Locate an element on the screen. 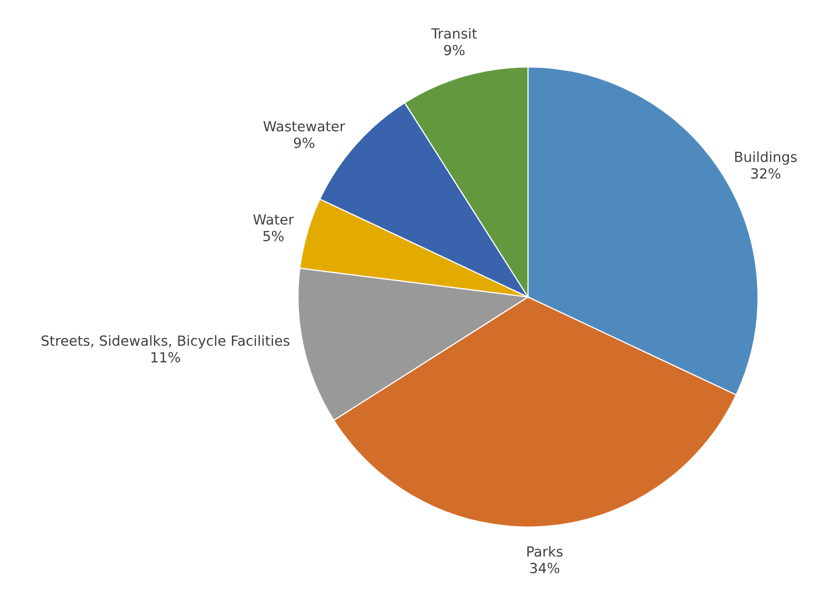 This screenshot has height=592, width=819. slice-label: Water is located at coordinates (273, 219).